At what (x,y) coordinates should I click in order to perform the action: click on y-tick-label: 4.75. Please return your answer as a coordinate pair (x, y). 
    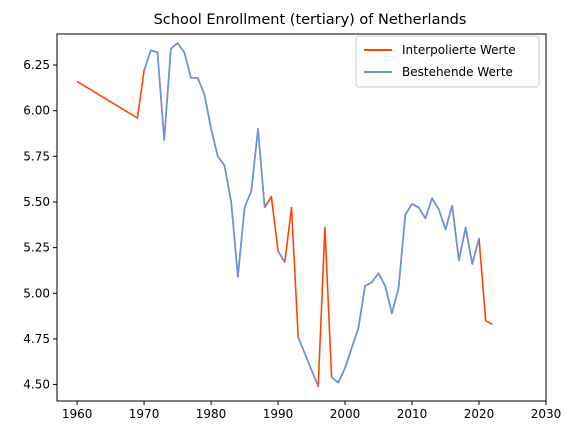
    Looking at the image, I should click on (36, 339).